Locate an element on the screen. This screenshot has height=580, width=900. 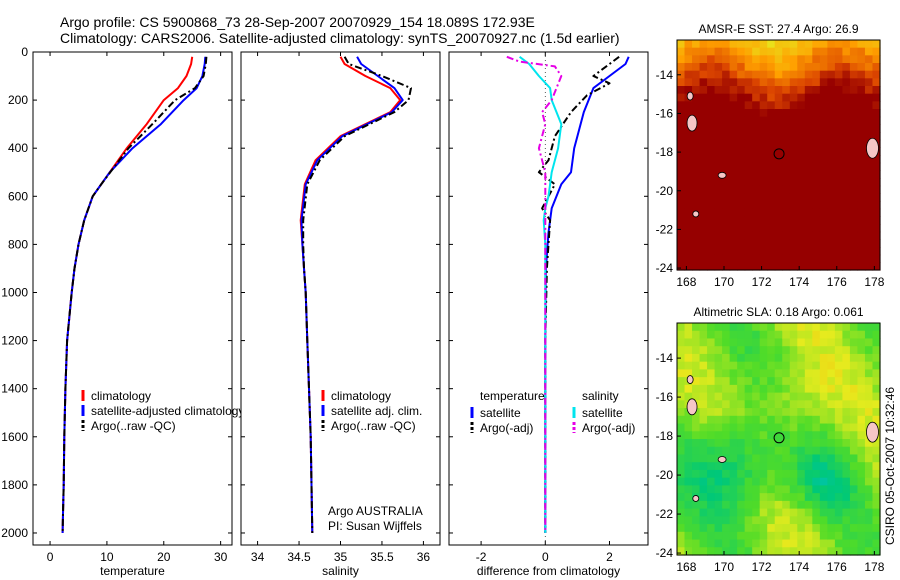
difference-from-climatology-xtick-label: 2 is located at coordinates (609, 557).